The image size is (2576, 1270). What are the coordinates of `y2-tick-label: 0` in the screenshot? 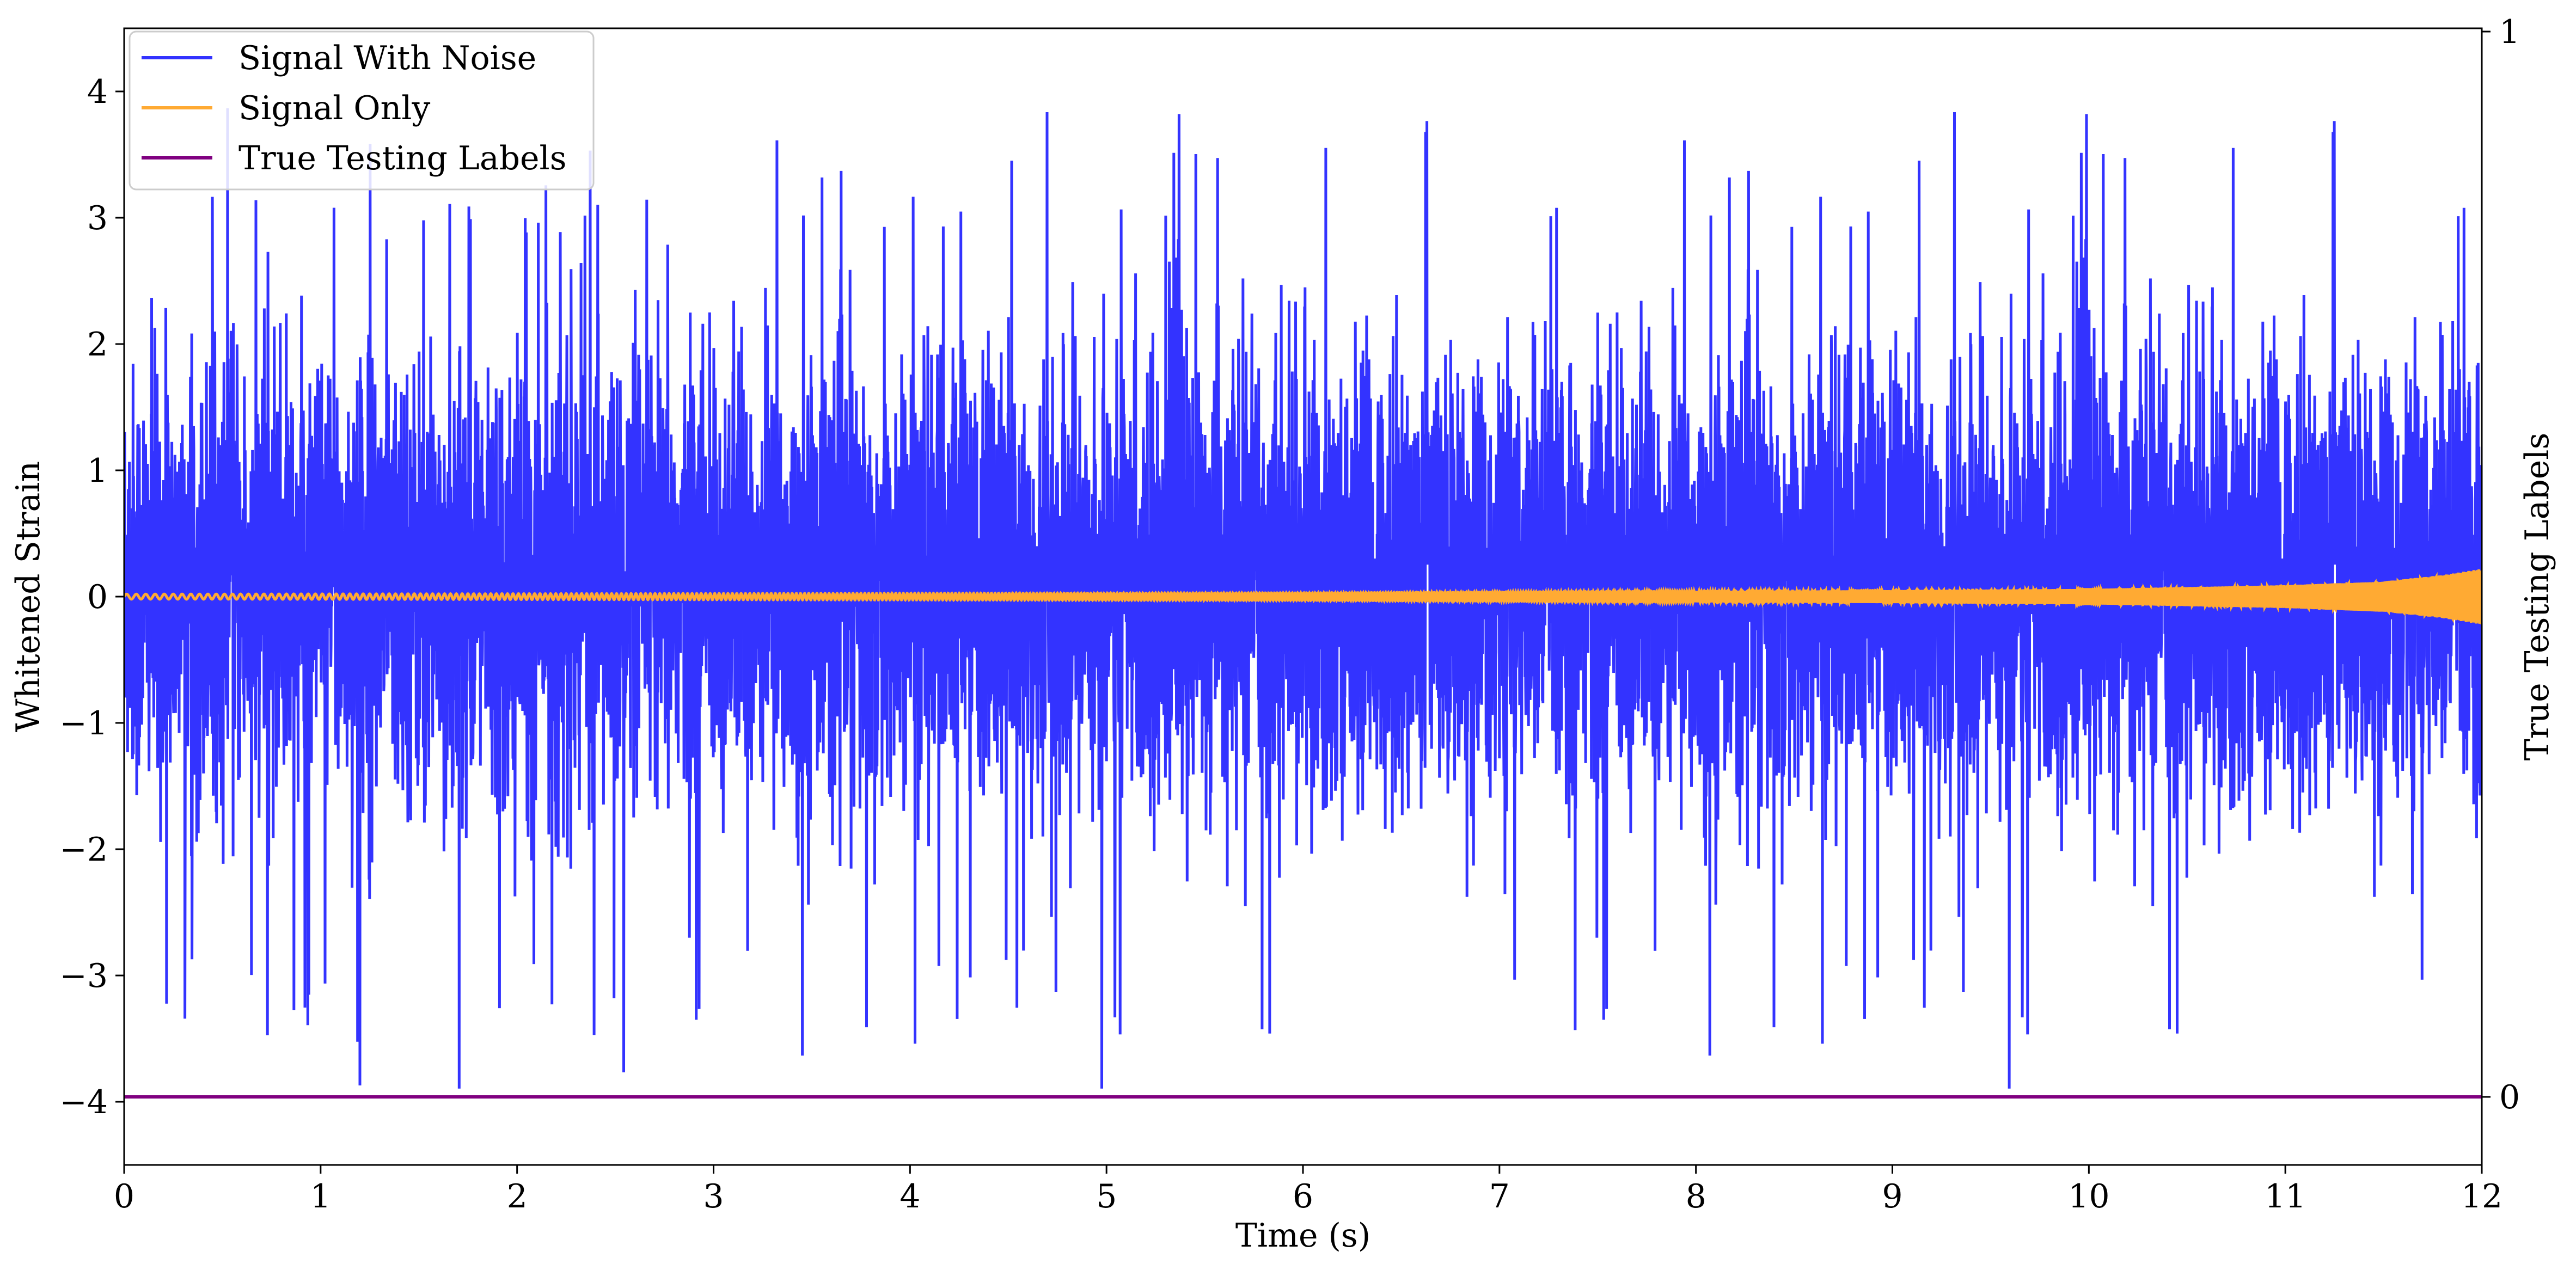 It's located at (2509, 1097).